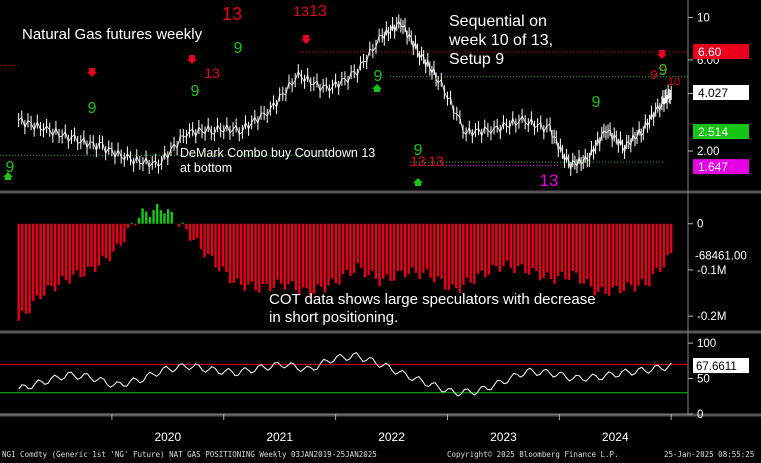 Image resolution: width=761 pixels, height=463 pixels. I want to click on cot-value-label: -68461.00, so click(721, 256).